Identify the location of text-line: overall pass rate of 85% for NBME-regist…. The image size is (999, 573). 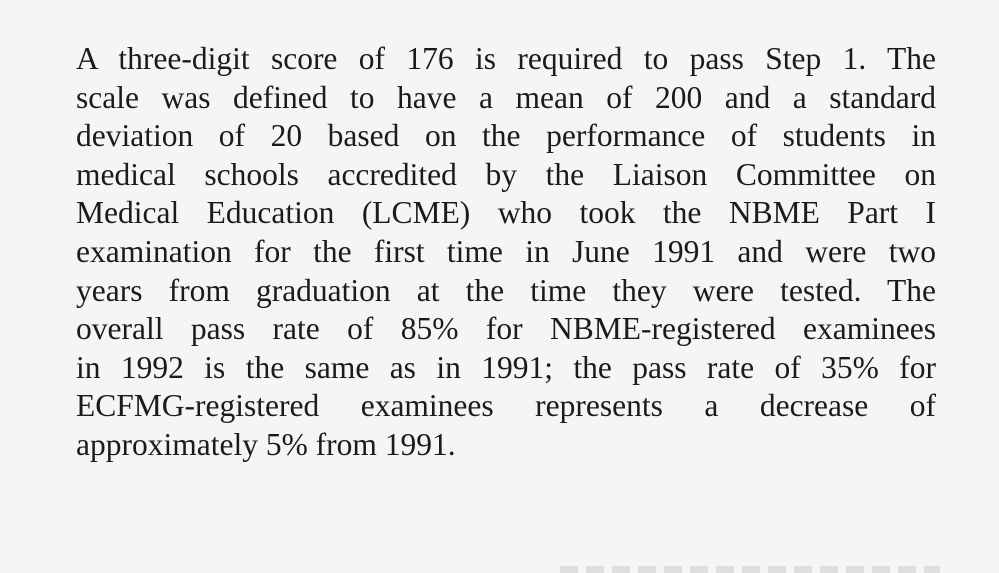
(506, 329).